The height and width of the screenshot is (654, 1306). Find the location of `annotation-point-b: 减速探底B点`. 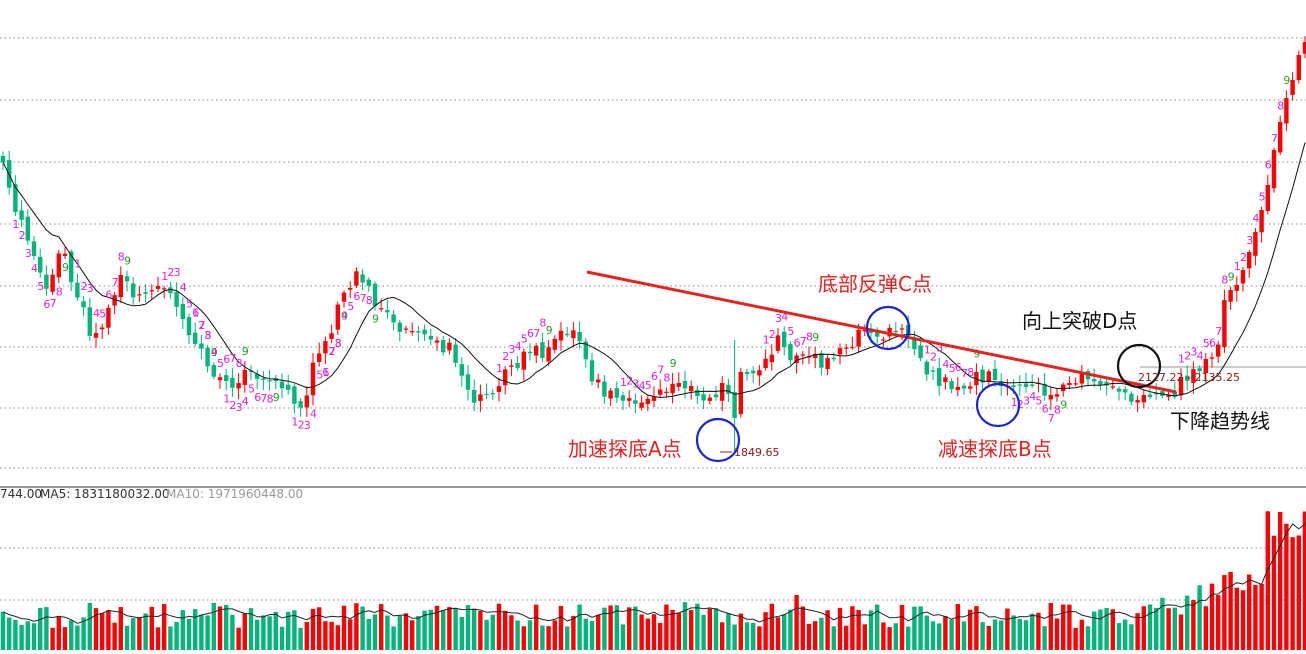

annotation-point-b: 减速探底B点 is located at coordinates (995, 449).